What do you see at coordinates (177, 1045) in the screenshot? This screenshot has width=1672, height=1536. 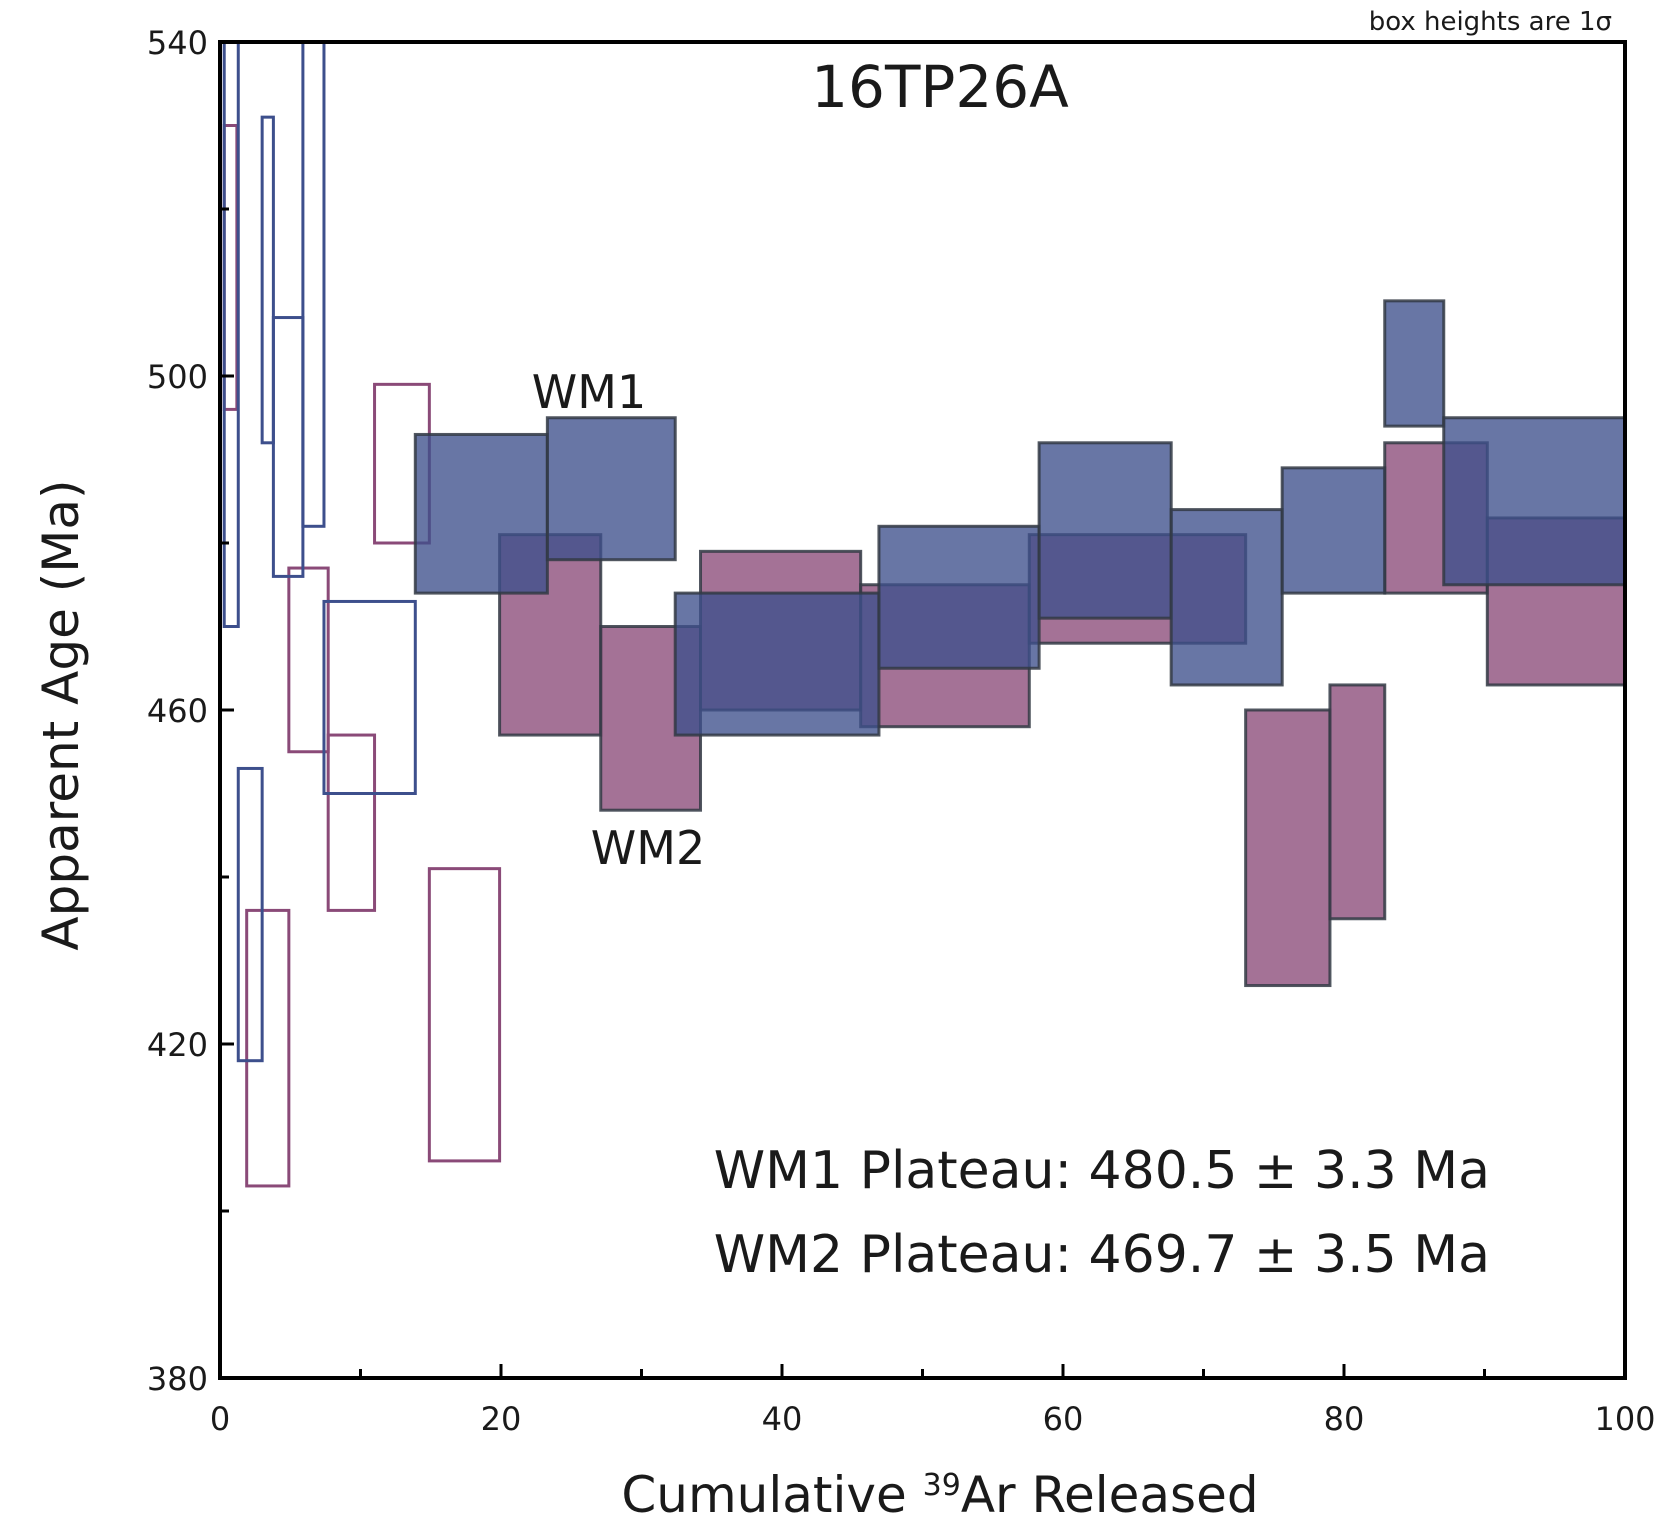 I see `y-tick-label: 420` at bounding box center [177, 1045].